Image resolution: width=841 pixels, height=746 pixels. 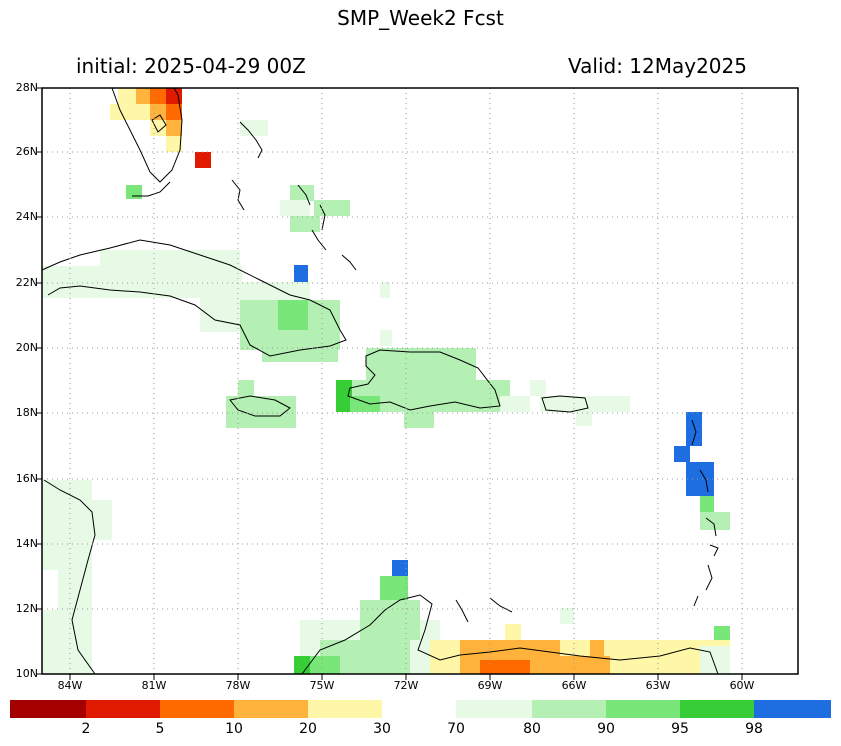 I want to click on lon-label: 75W, so click(x=322, y=685).